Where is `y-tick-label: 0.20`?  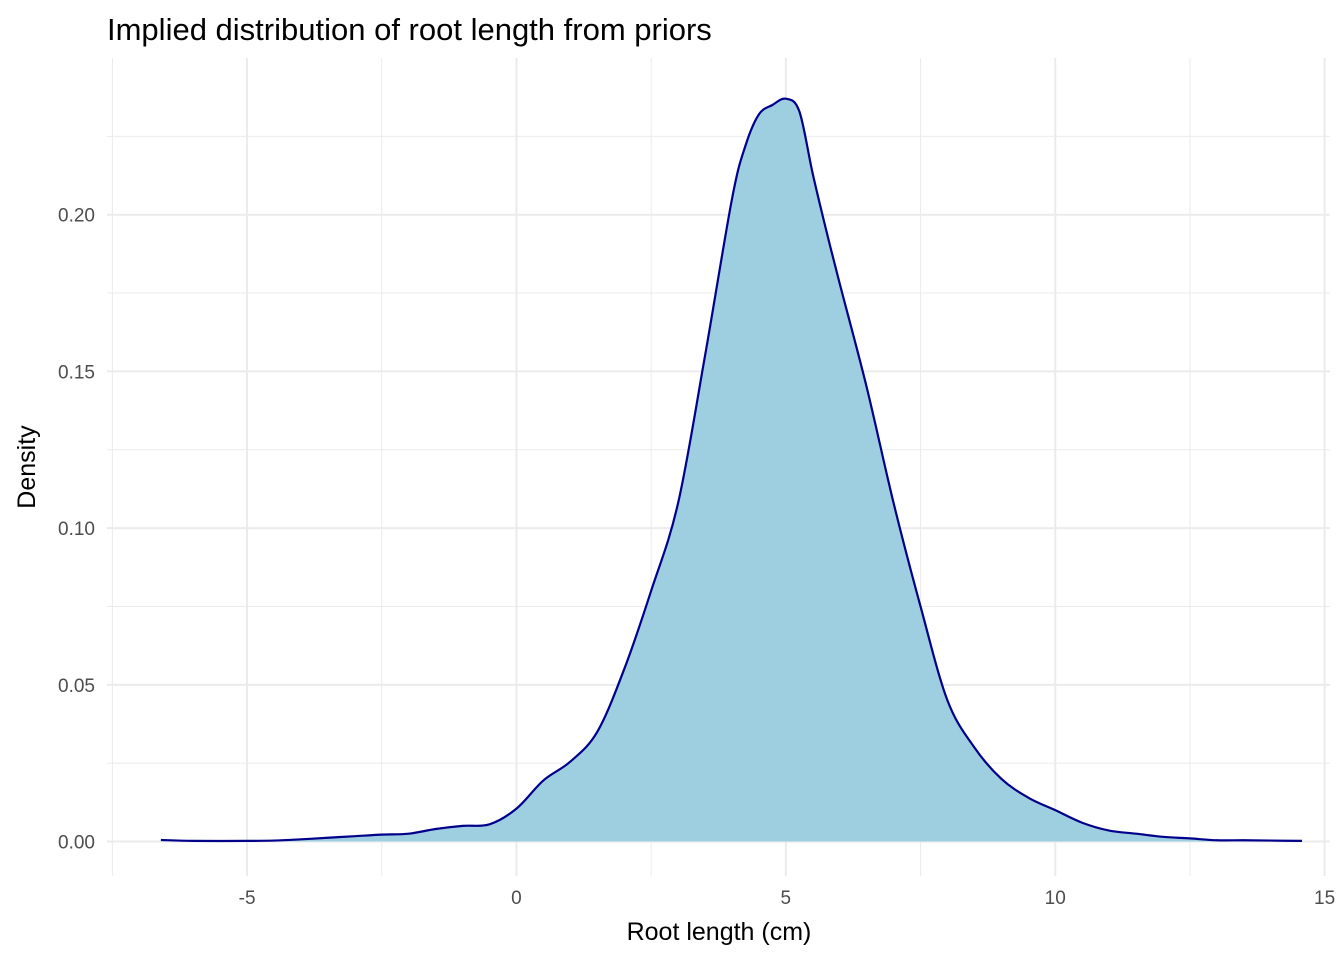 y-tick-label: 0.20 is located at coordinates (76, 216).